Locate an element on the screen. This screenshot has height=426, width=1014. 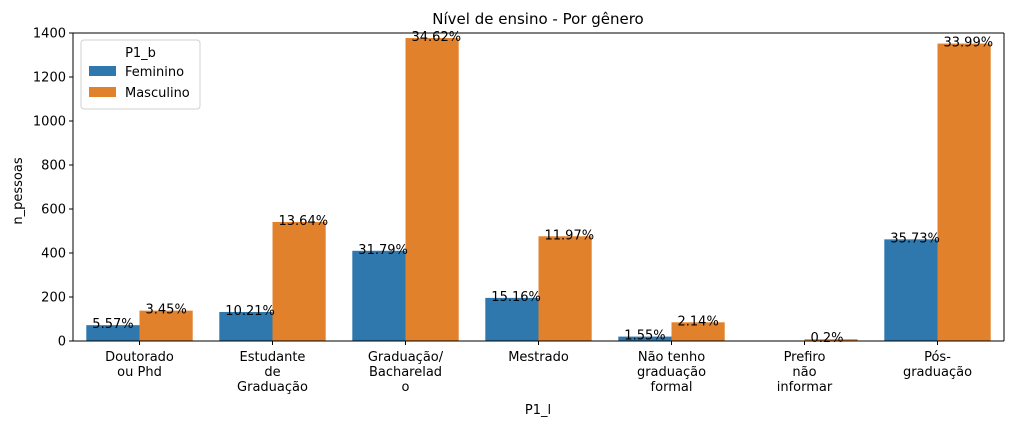
bar-label-masculino-3: 11.97% is located at coordinates (570, 235).